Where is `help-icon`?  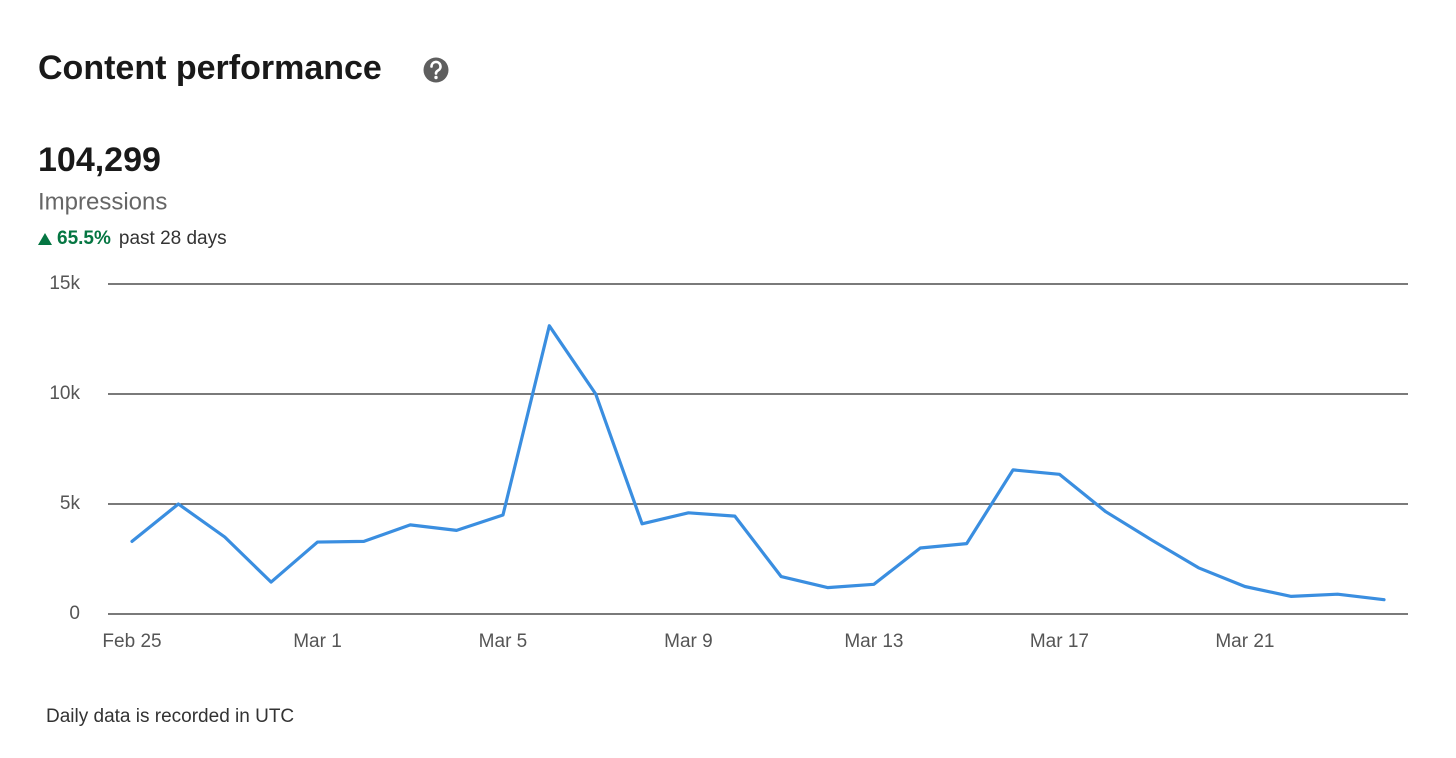
help-icon is located at coordinates (436, 70).